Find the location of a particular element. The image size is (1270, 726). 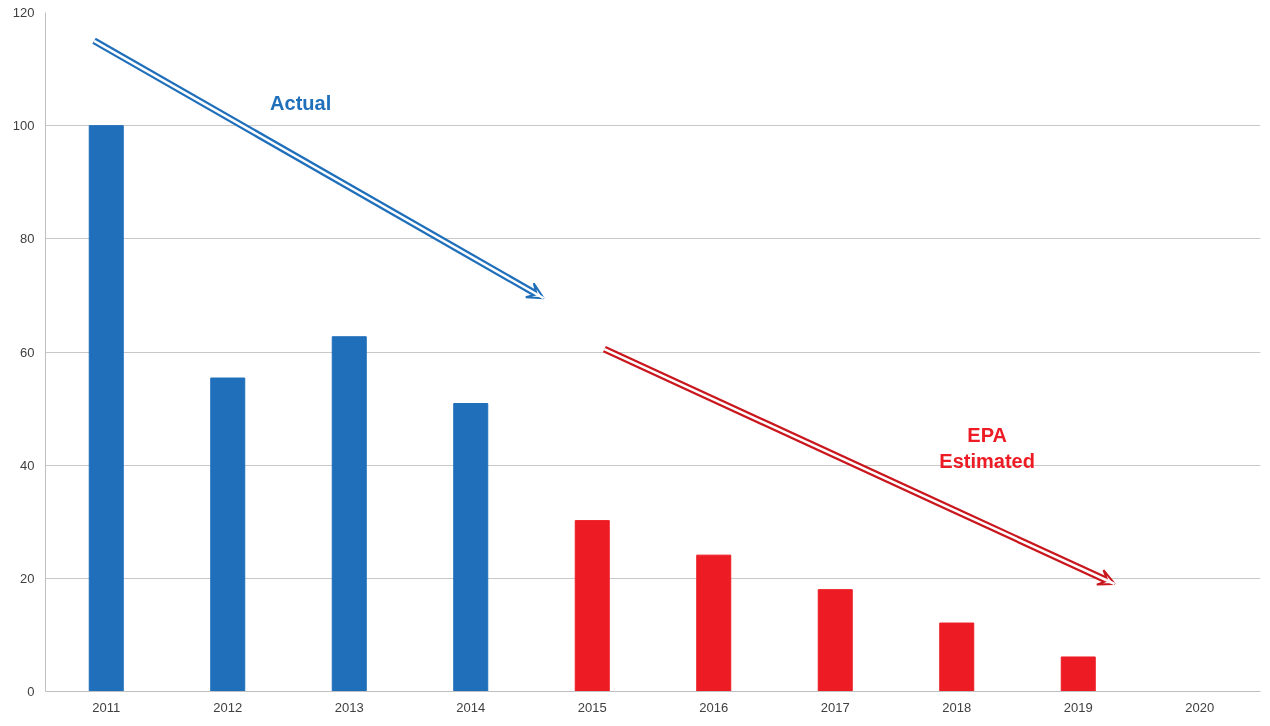

y-tick-label: 40 is located at coordinates (27, 465).